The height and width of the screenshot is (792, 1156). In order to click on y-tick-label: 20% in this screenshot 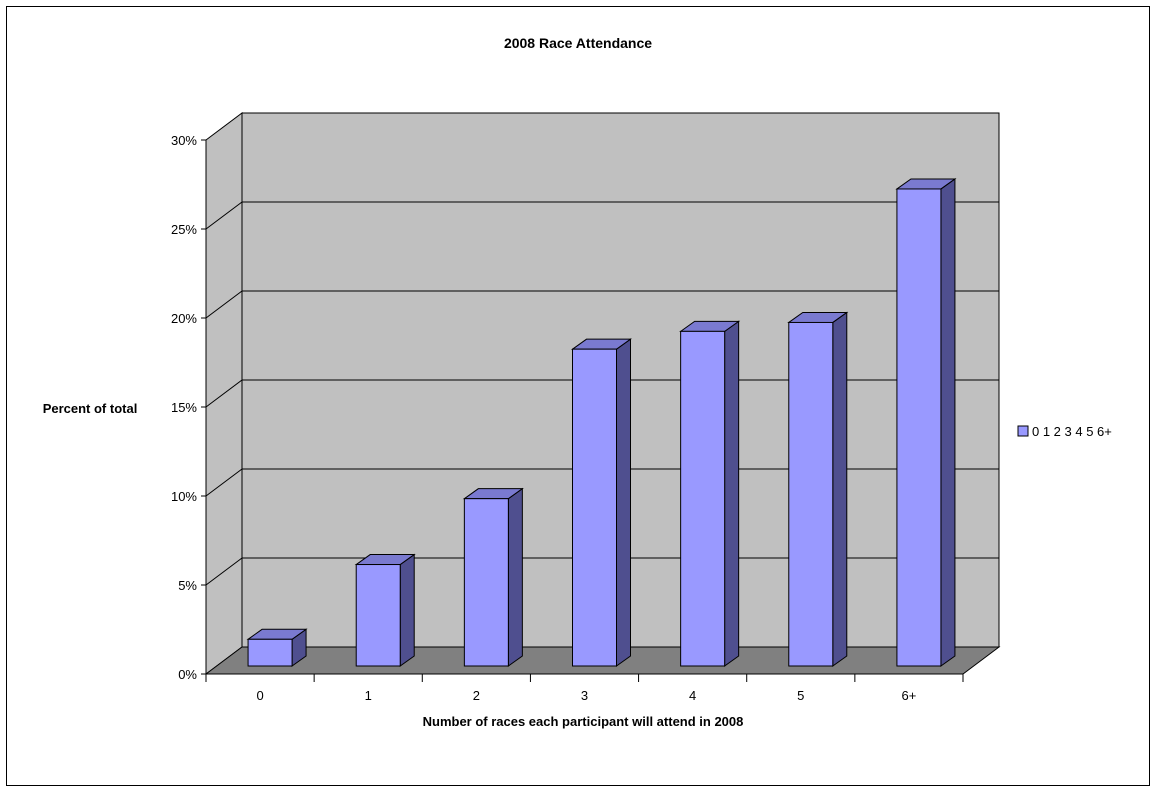, I will do `click(184, 318)`.